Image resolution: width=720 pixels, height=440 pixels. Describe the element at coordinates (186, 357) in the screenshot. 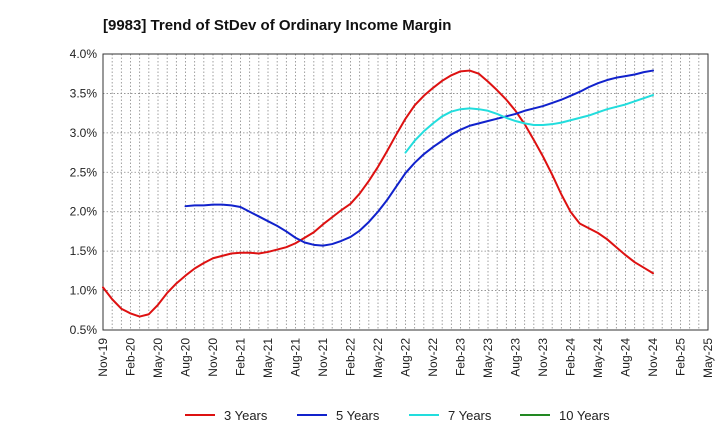

I see `x-tick-label: Aug-20` at that location.